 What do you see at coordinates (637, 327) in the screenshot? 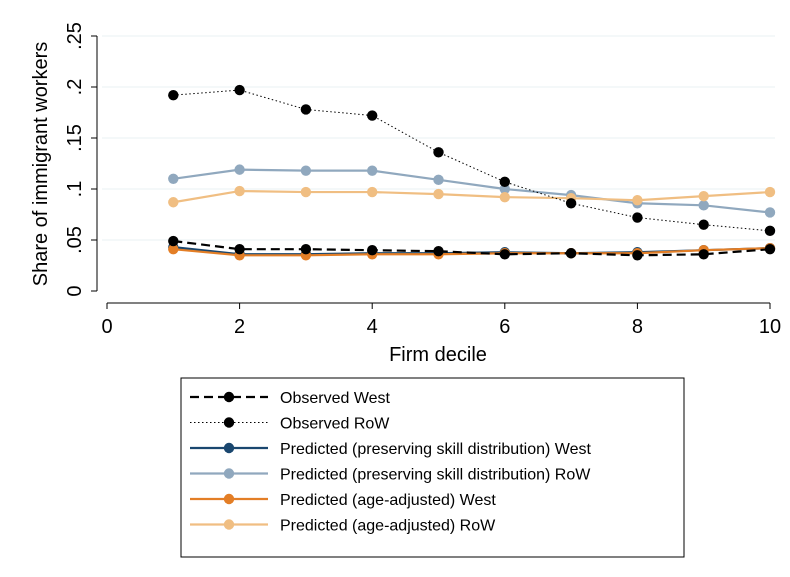
I see `x-tick-label: 8` at bounding box center [637, 327].